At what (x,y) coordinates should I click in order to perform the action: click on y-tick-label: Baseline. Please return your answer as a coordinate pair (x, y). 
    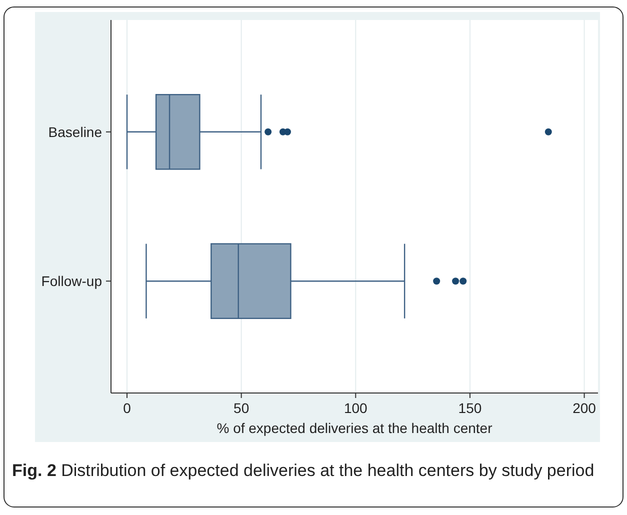
    Looking at the image, I should click on (75, 132).